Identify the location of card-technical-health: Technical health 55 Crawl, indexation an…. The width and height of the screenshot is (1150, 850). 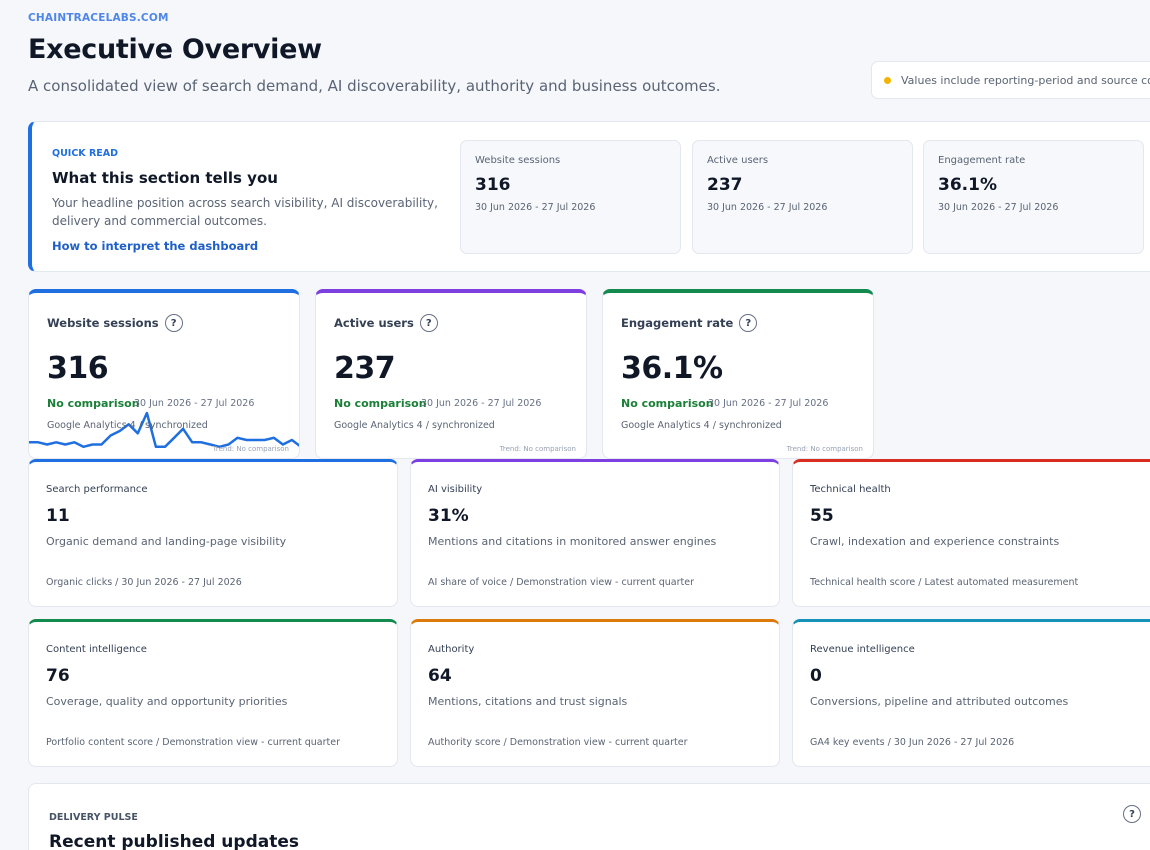
(971, 533).